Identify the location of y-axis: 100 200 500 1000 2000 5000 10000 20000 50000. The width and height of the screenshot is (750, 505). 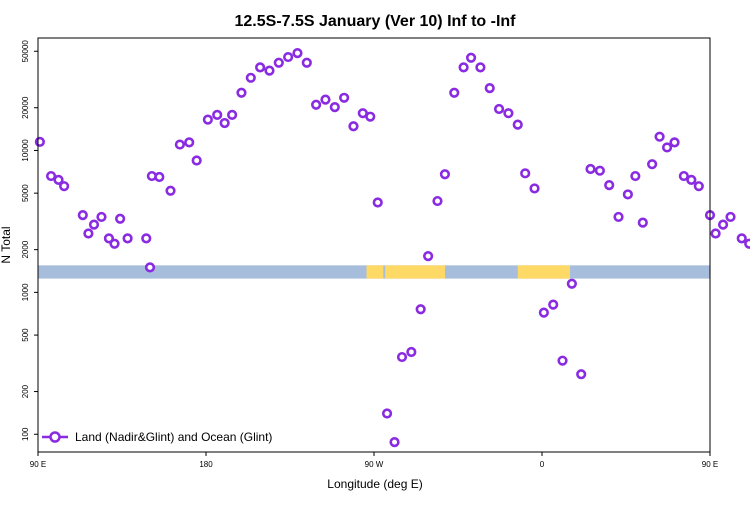
(29, 240).